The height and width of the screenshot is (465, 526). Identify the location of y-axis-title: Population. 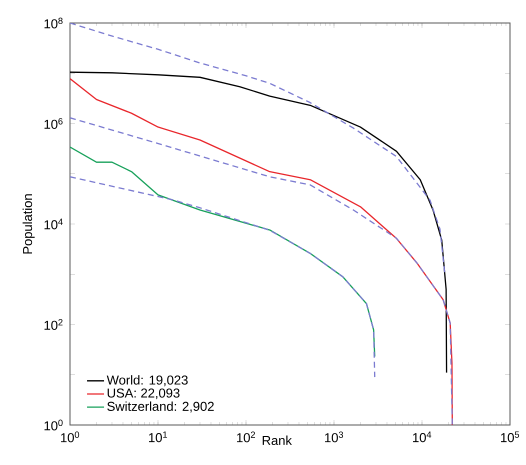
(28, 224).